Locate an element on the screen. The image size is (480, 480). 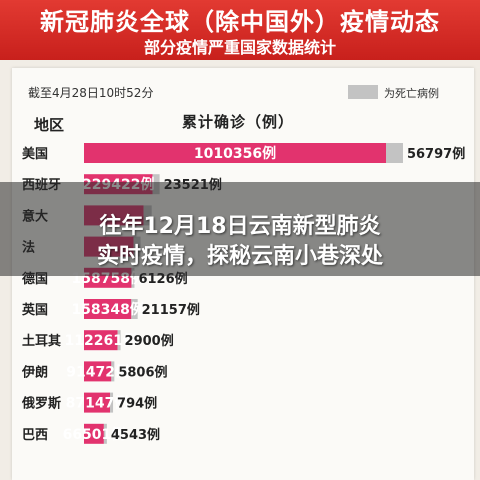
header-banner is located at coordinates (240, 30).